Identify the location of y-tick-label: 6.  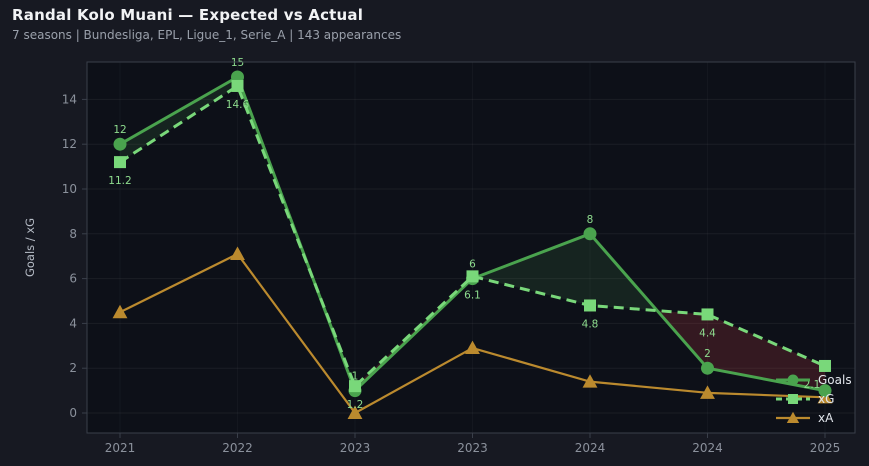
(73, 279).